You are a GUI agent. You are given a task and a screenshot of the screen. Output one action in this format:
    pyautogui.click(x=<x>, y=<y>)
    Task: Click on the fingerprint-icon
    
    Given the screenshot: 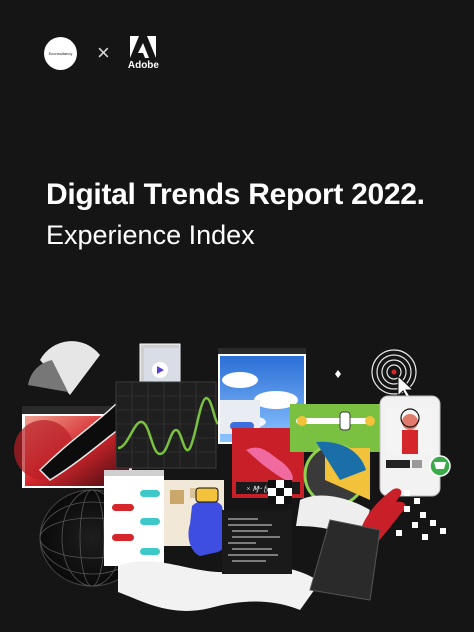 What is the action you would take?
    pyautogui.click(x=394, y=372)
    